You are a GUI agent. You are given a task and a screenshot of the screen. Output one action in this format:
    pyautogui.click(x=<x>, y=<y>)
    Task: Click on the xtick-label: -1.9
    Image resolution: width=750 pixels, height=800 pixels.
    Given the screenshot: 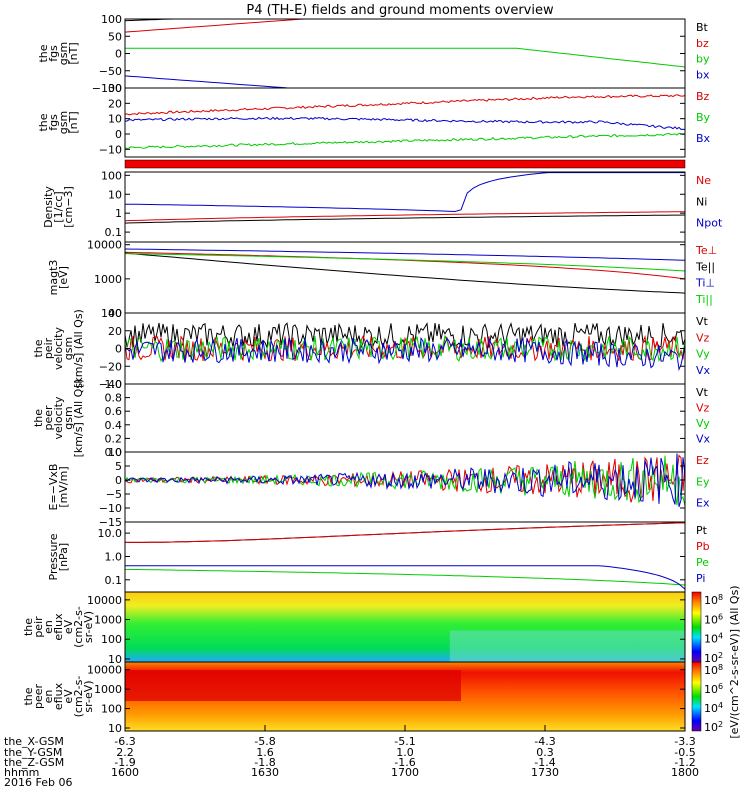 What is the action you would take?
    pyautogui.click(x=124, y=762)
    